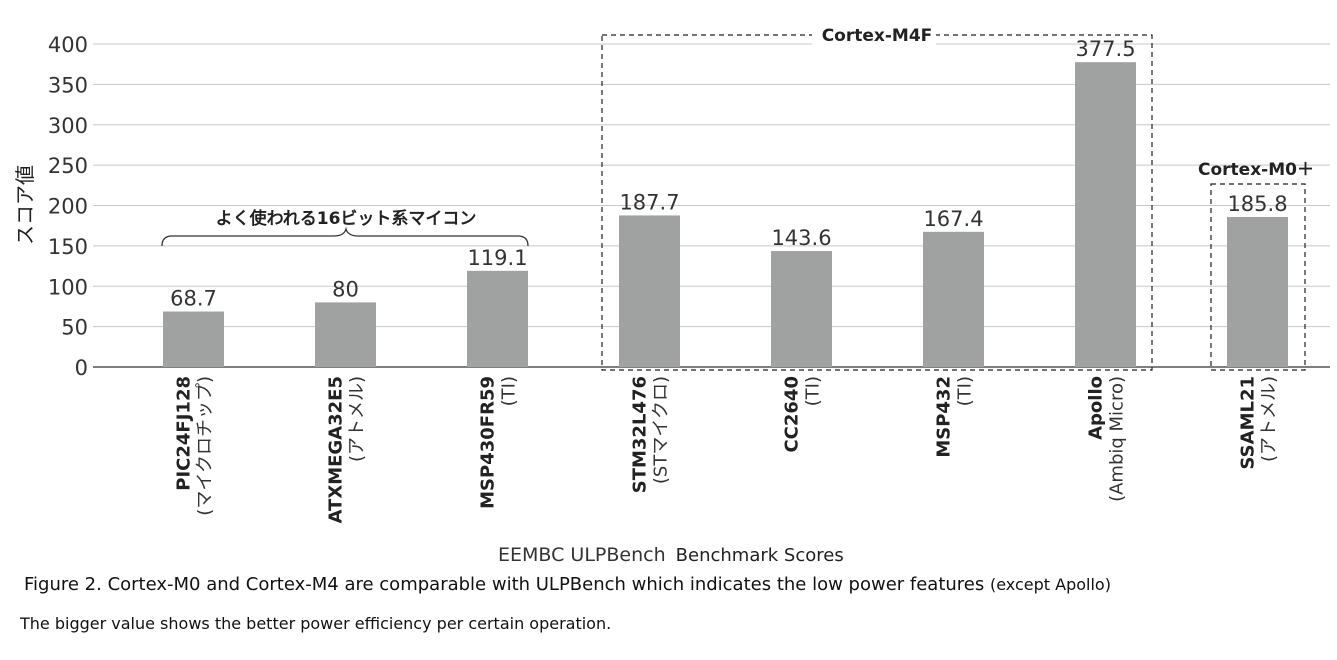  I want to click on category-name: STM32L476, so click(640, 434).